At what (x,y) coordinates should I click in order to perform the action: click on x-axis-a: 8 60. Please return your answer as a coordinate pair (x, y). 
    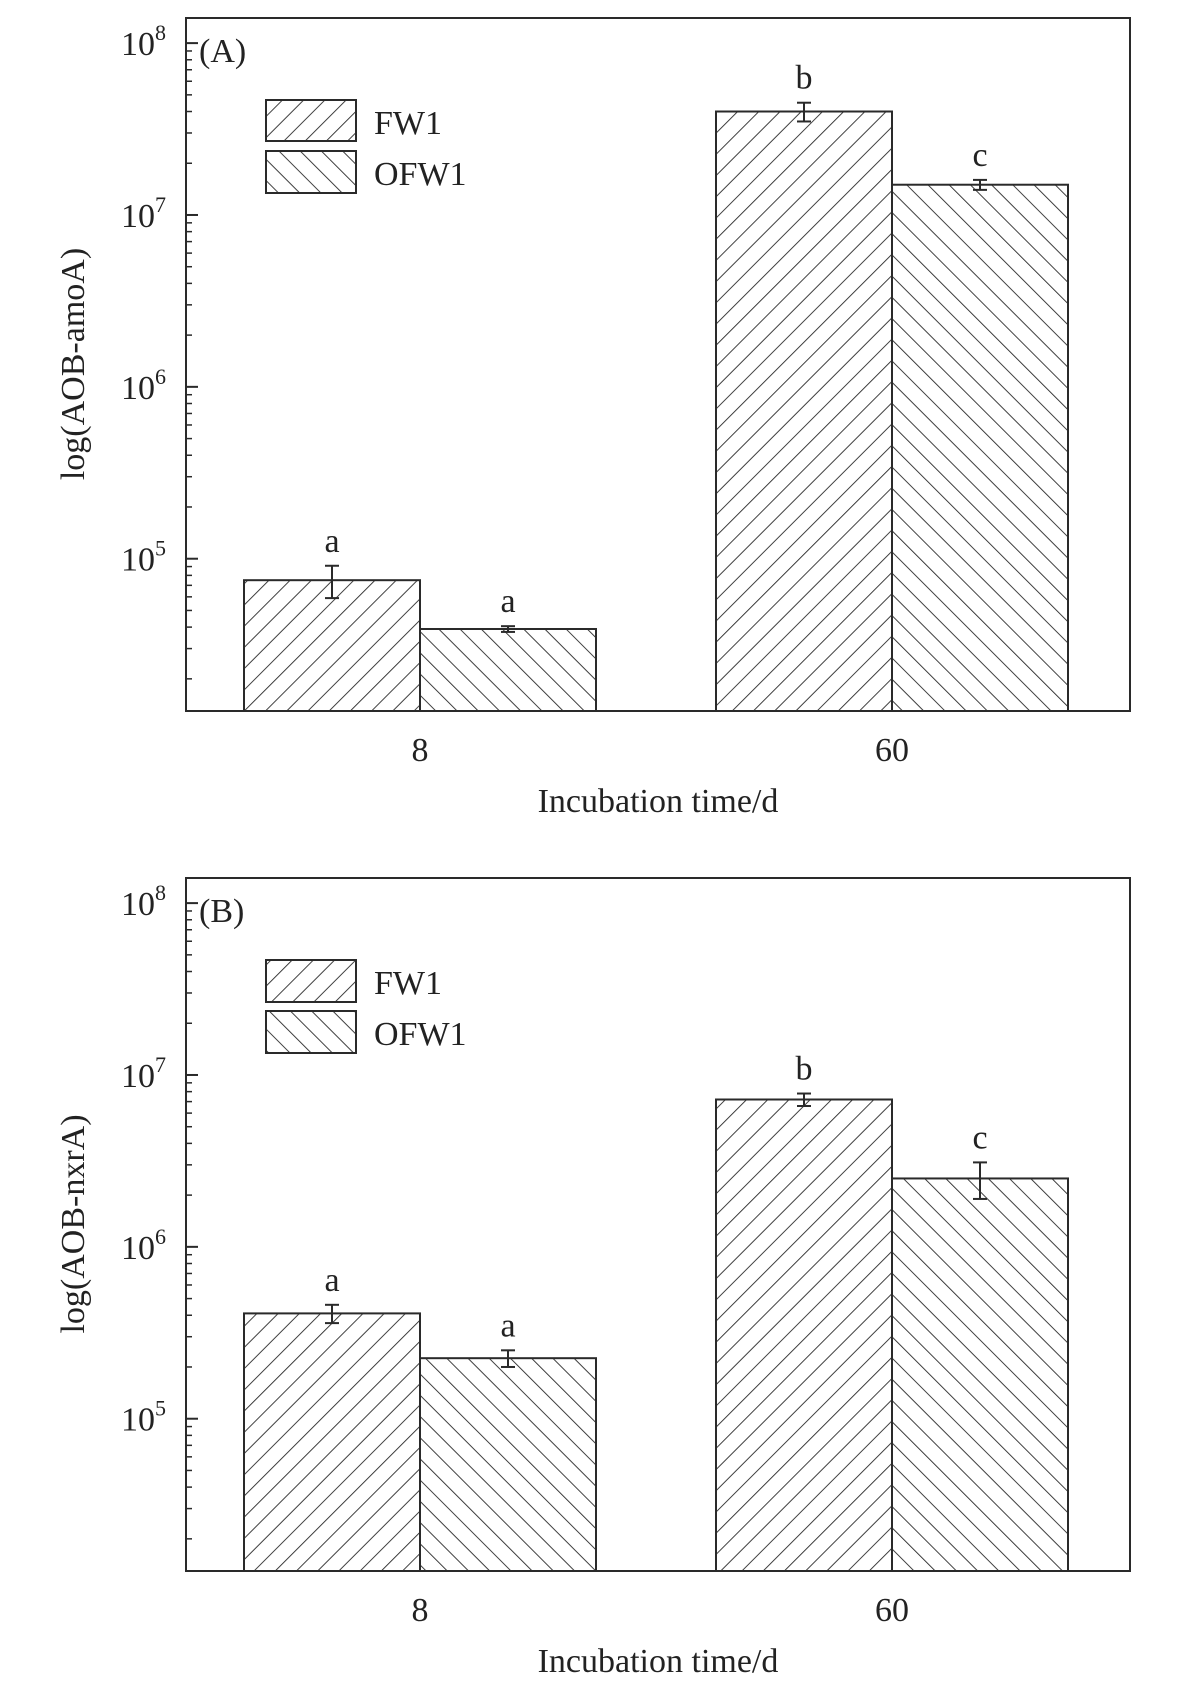
    Looking at the image, I should click on (661, 750).